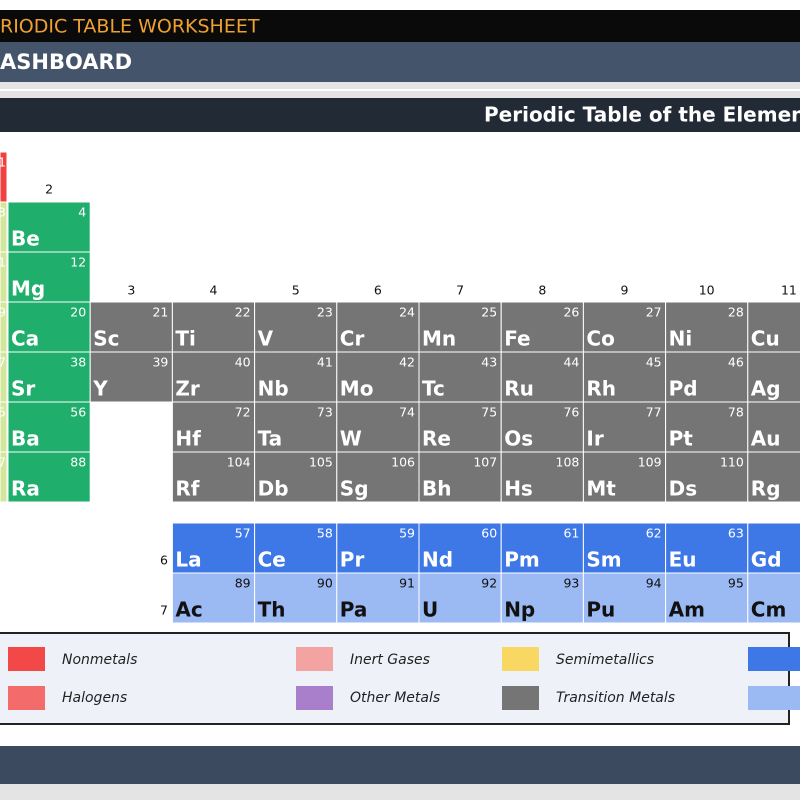  What do you see at coordinates (571, 412) in the screenshot?
I see `atomic-number: 76` at bounding box center [571, 412].